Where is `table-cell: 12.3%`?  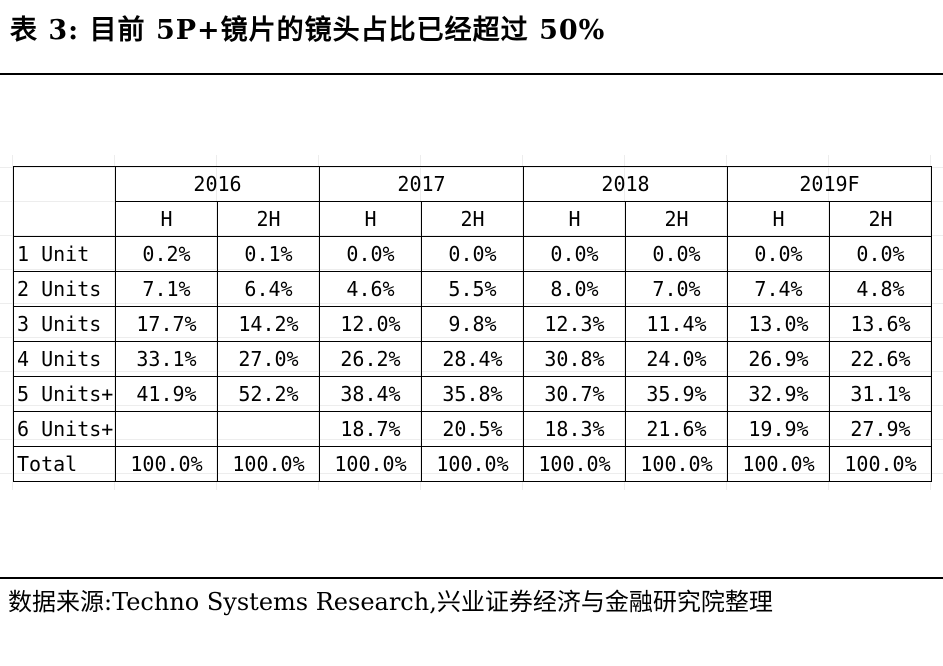 table-cell: 12.3% is located at coordinates (574, 324).